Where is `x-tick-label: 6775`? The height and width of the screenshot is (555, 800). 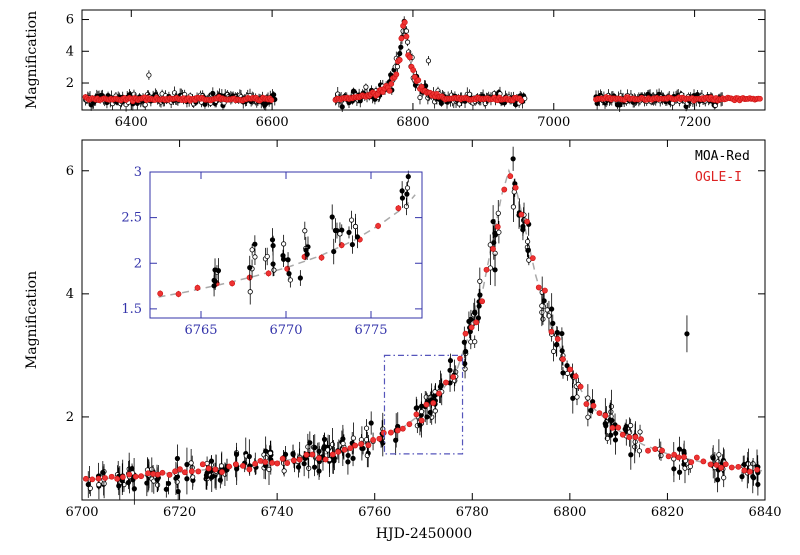 x-tick-label: 6775 is located at coordinates (370, 330).